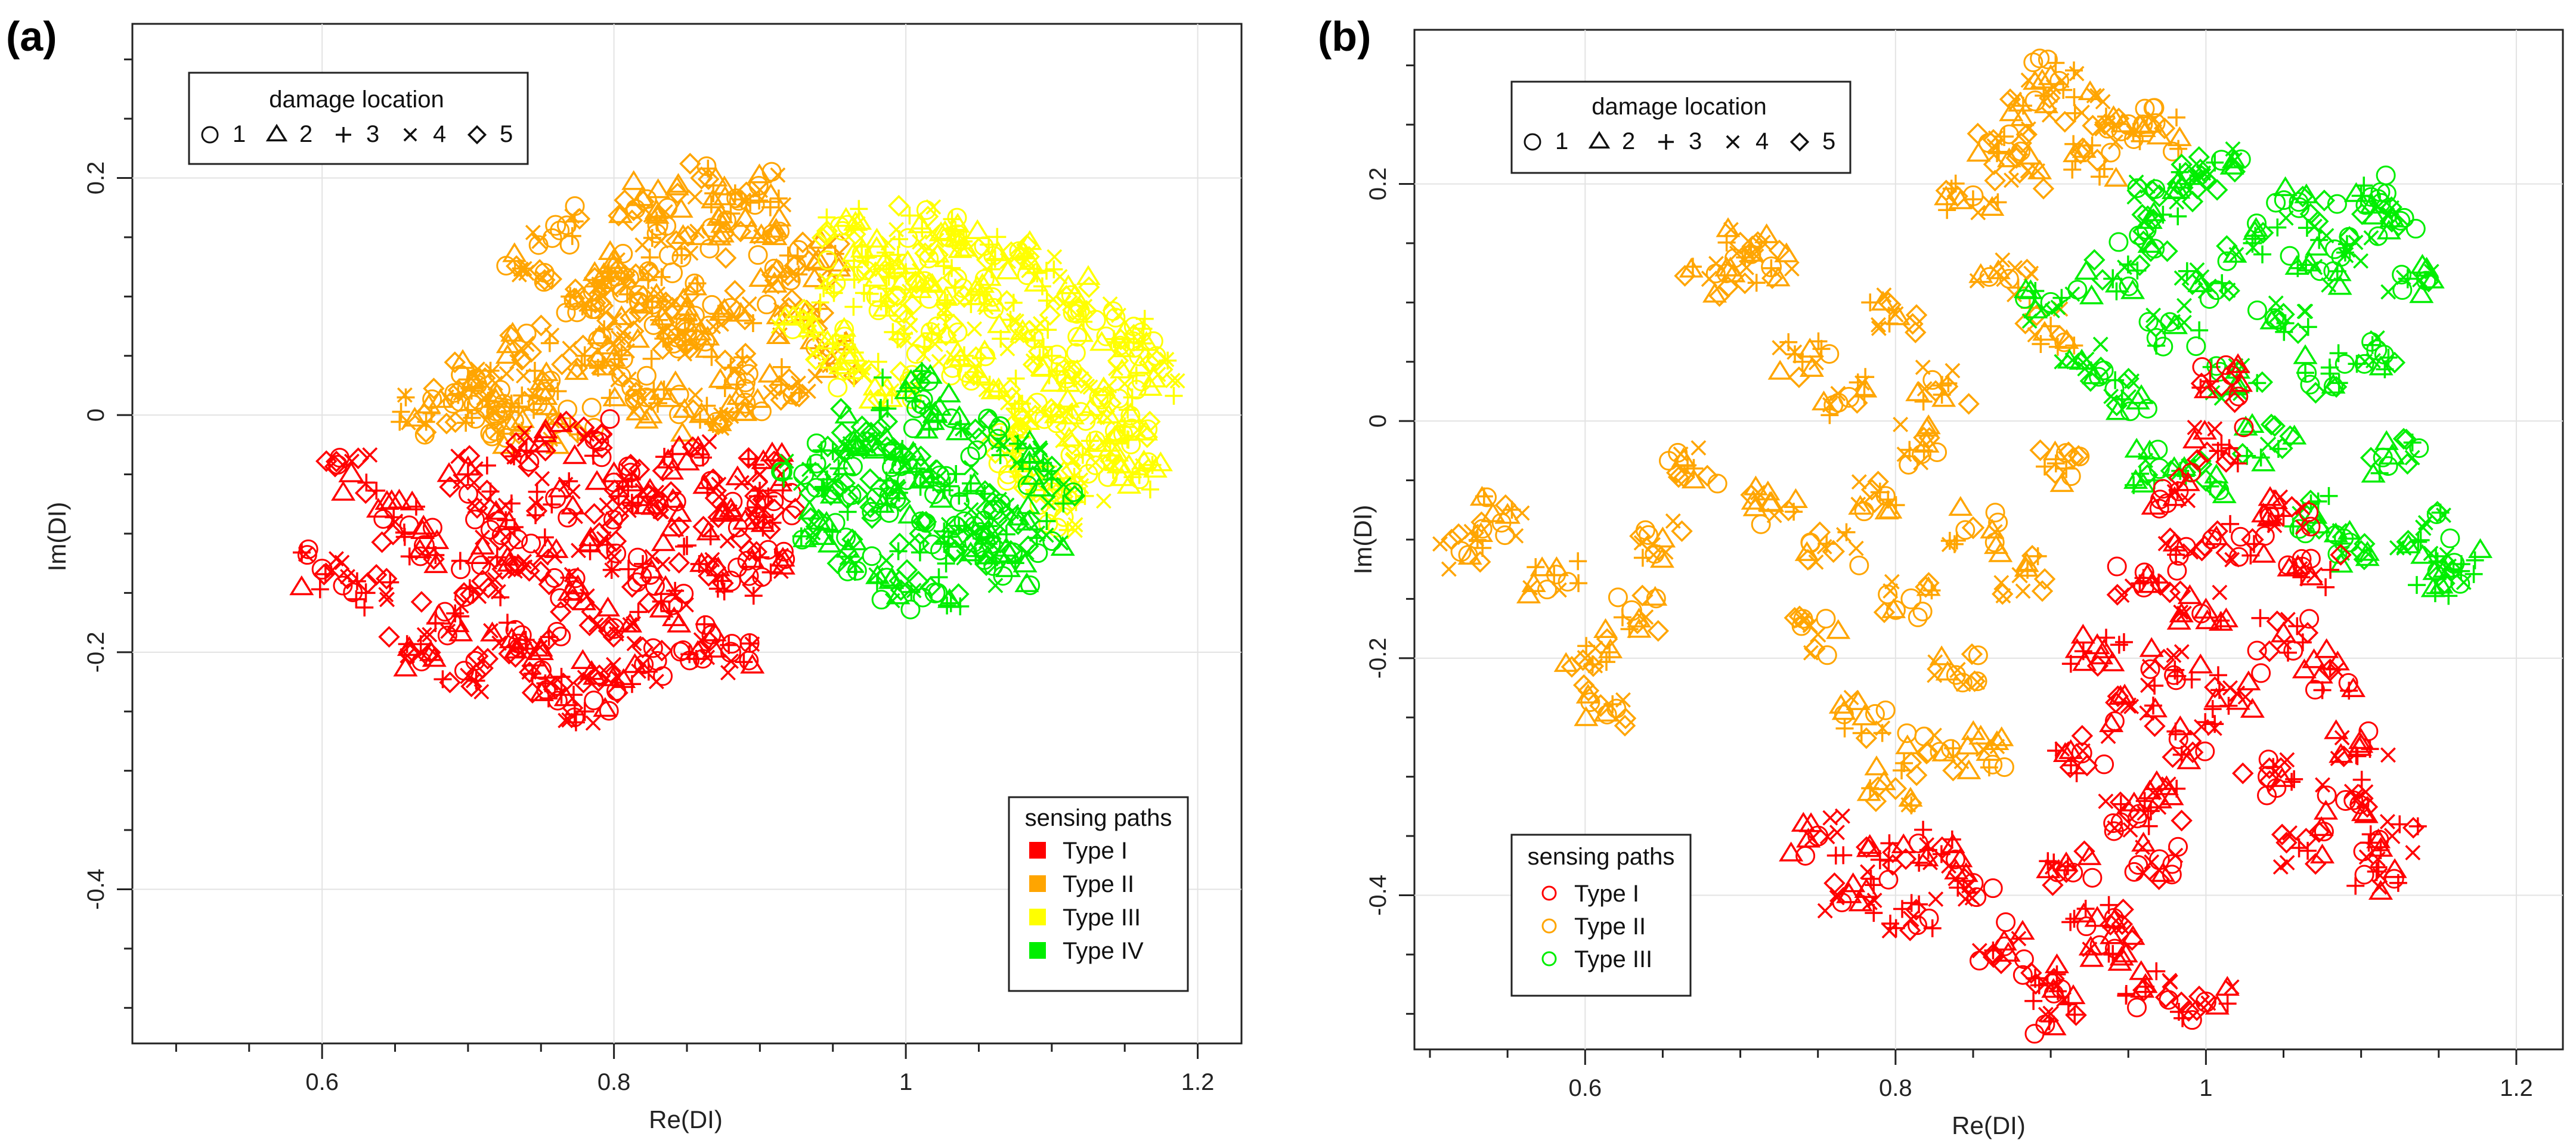 This screenshot has height=1143, width=2576. I want to click on shape-legend-title: damage location, so click(357, 99).